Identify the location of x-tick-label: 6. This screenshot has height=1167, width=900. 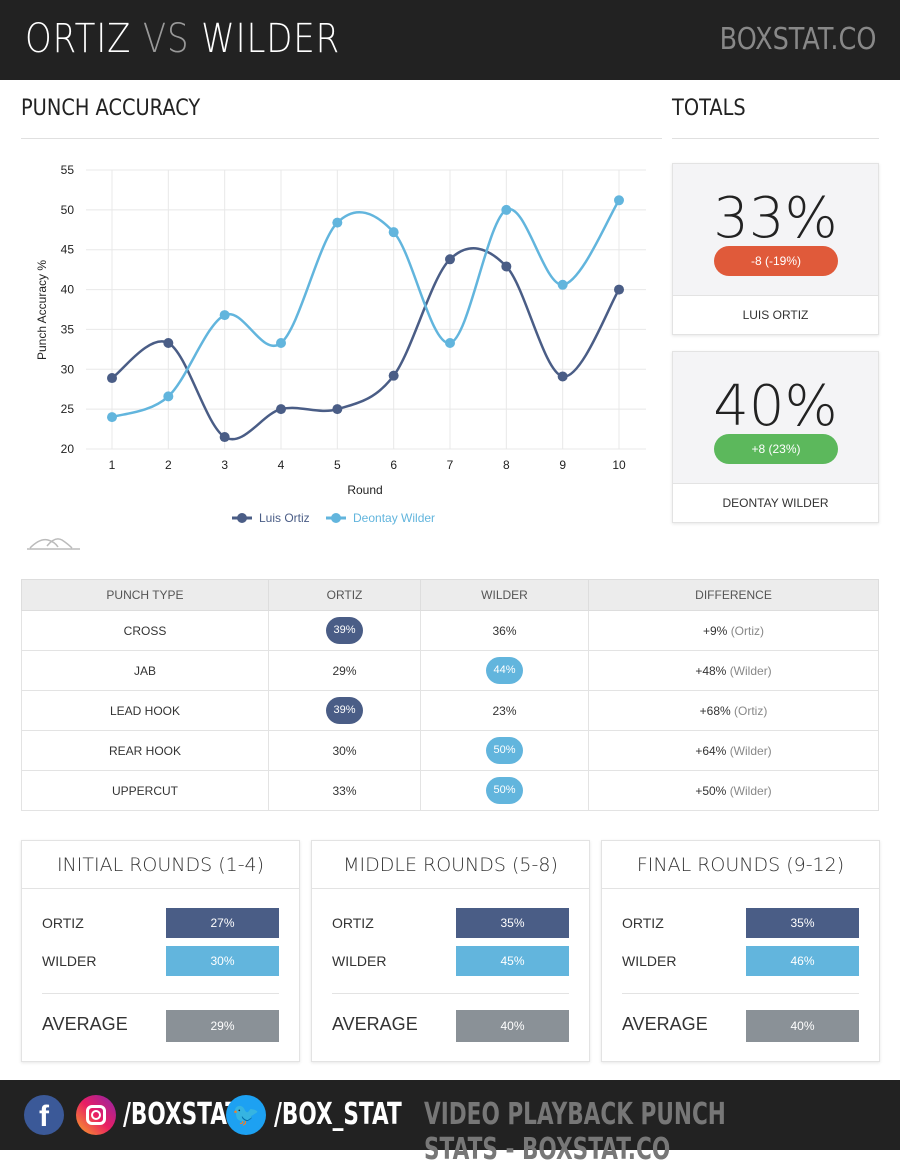
(393, 465).